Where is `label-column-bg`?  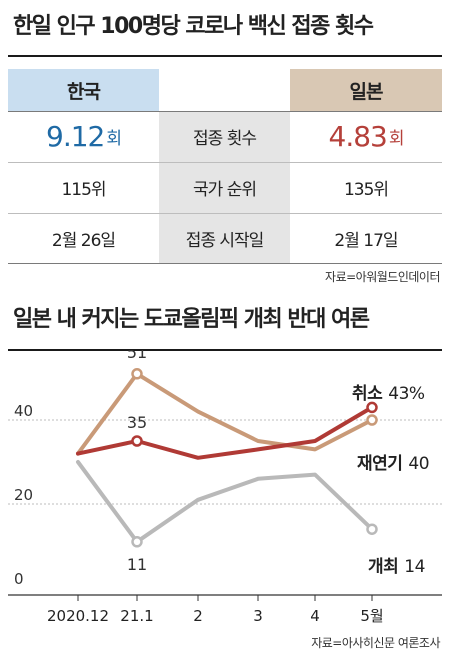
label-column-bg is located at coordinates (224, 187).